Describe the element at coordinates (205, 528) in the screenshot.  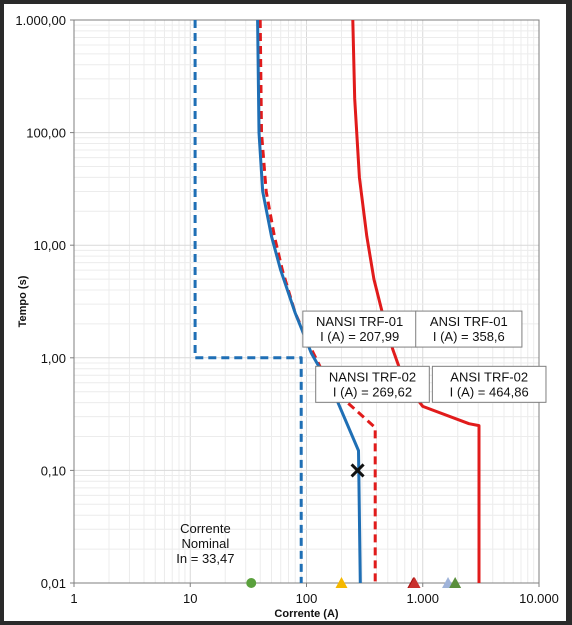
I see `annotation-text: Corrente` at that location.